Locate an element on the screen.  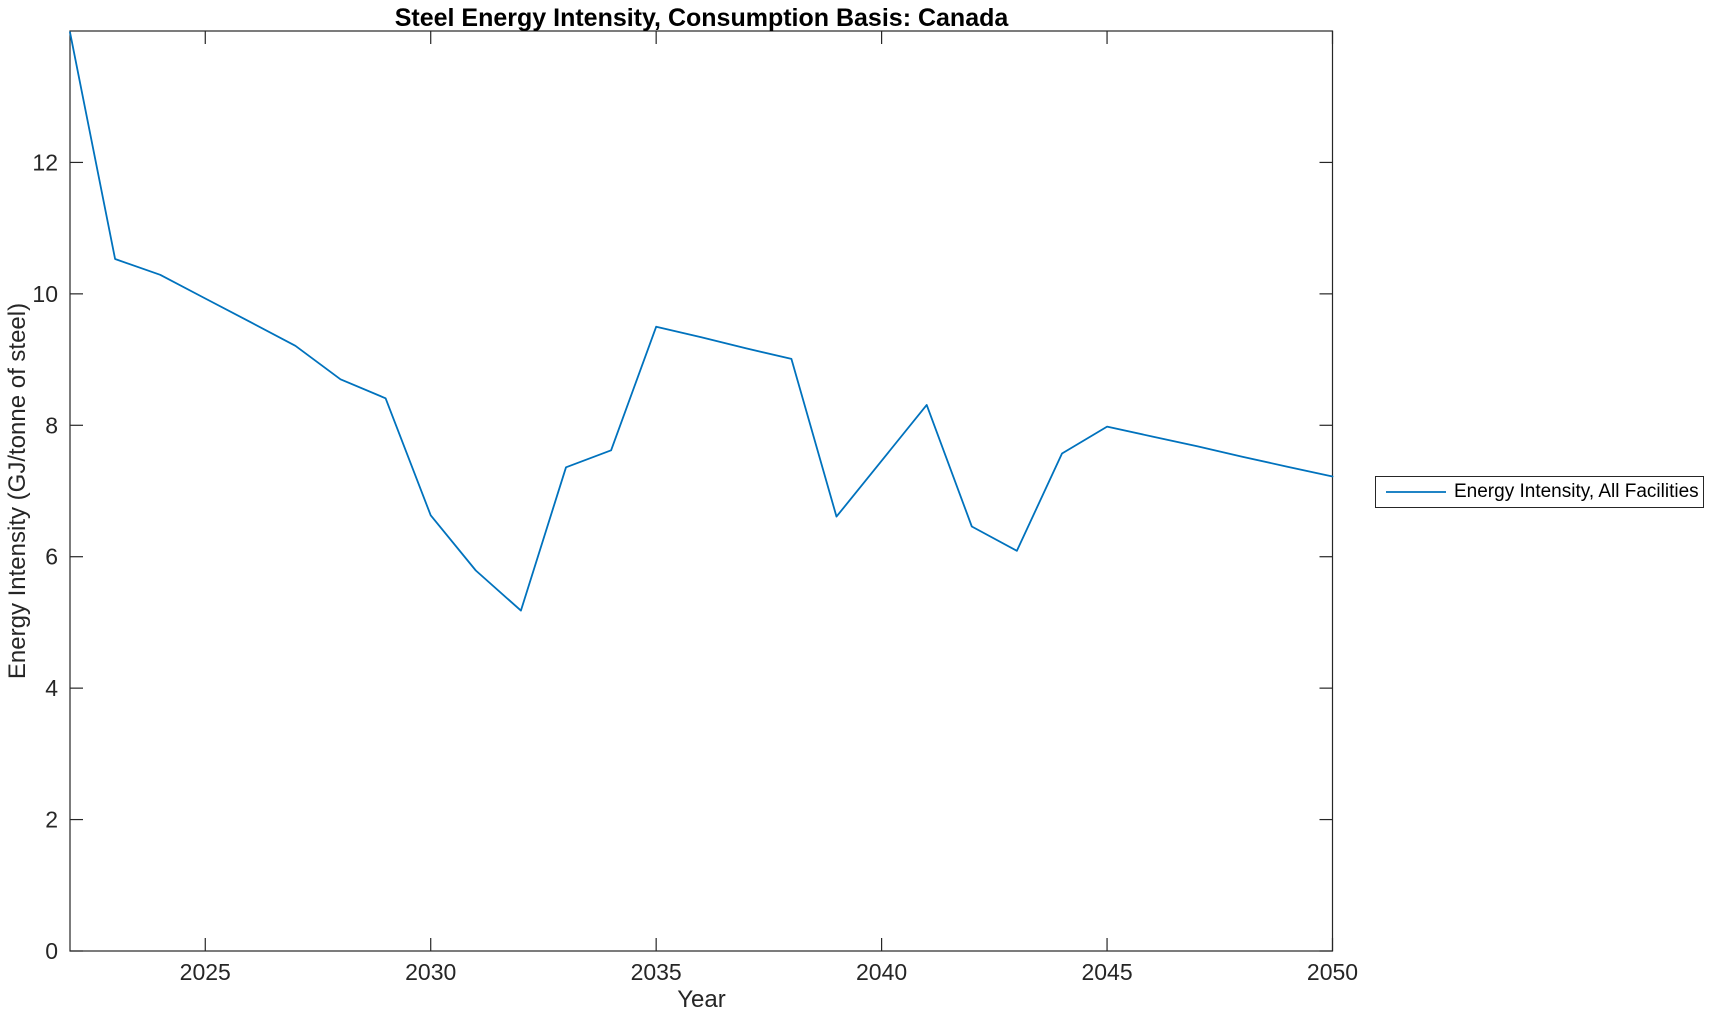
y-tick-label: 6 is located at coordinates (51, 557).